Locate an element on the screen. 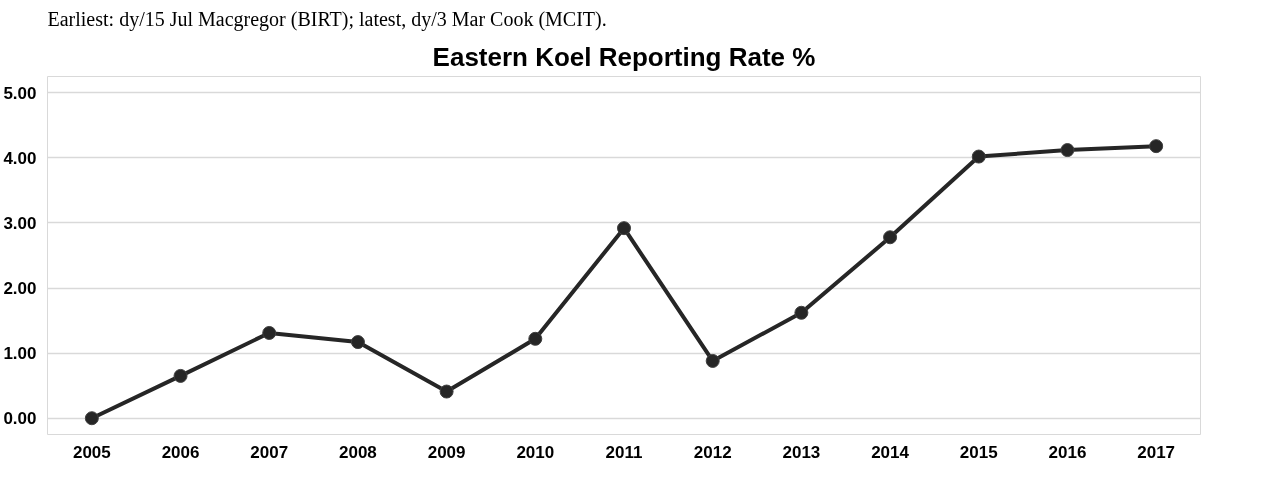 This screenshot has width=1283, height=480. x-tick-label: 2010 is located at coordinates (535, 452).